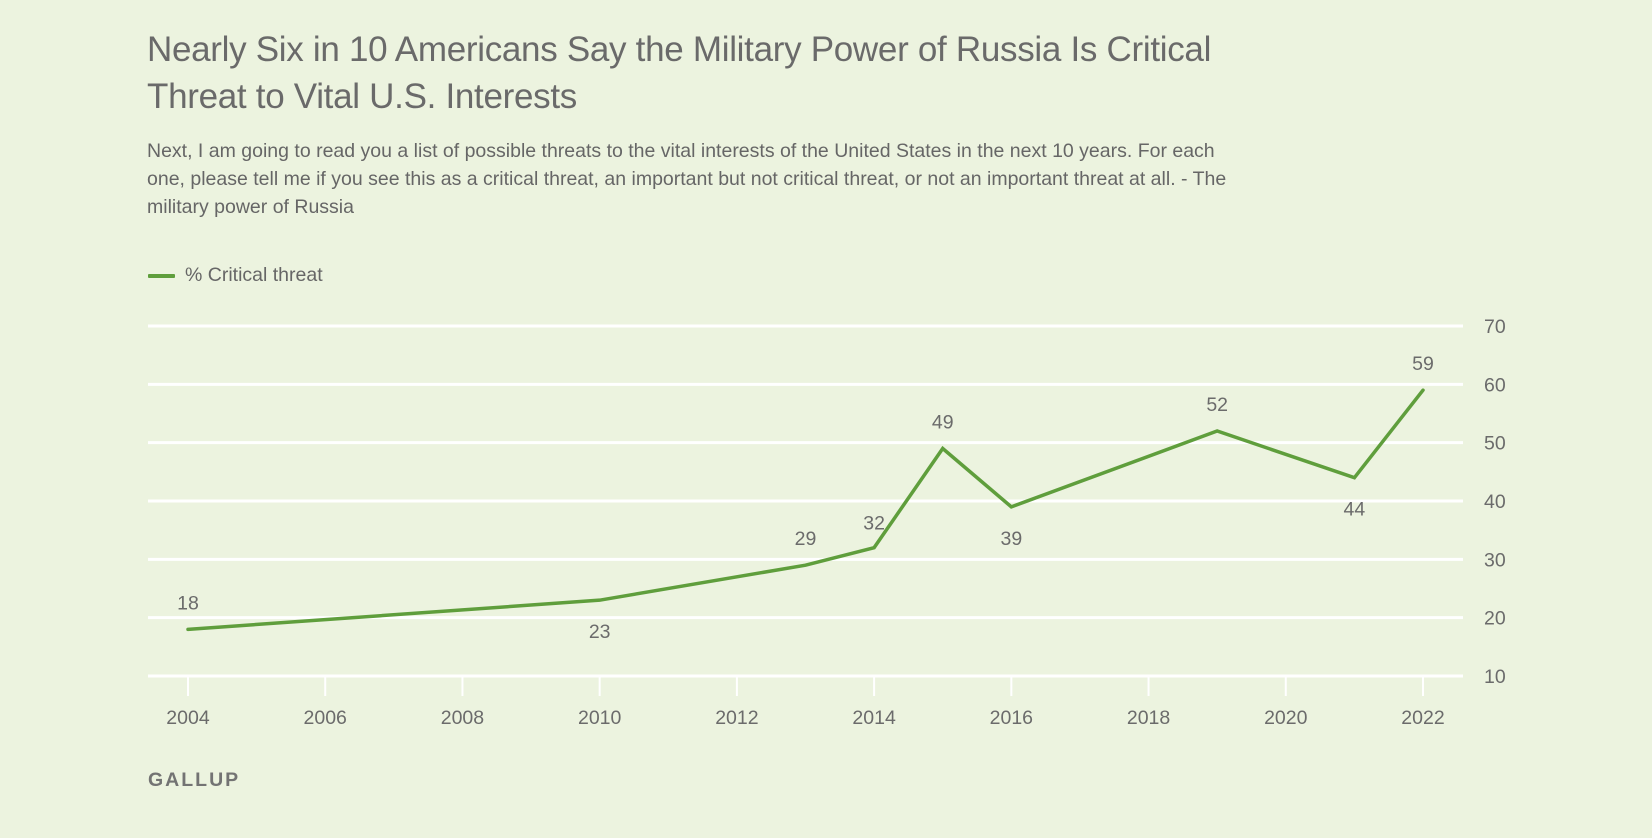 This screenshot has width=1652, height=838. I want to click on y-tick-label: 20, so click(1495, 619).